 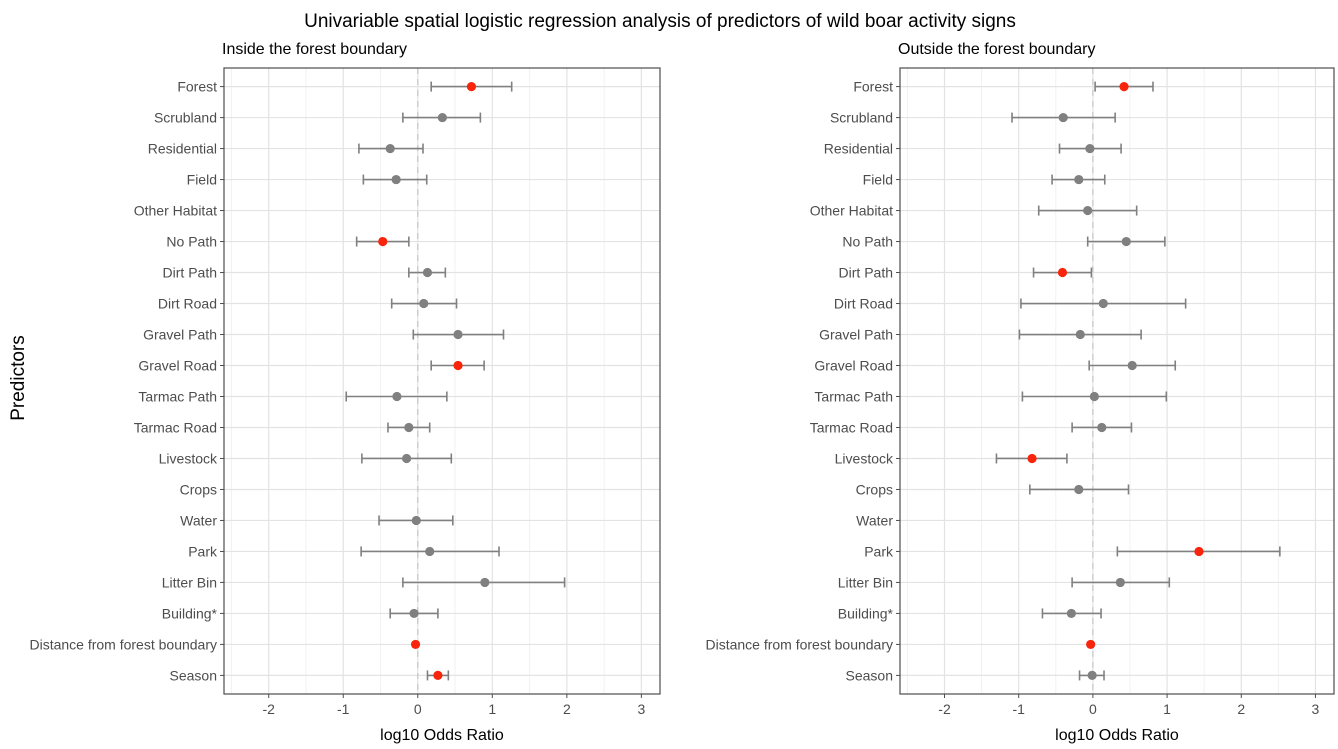 I want to click on panel-title: Inside the forest boundary, so click(x=314, y=49).